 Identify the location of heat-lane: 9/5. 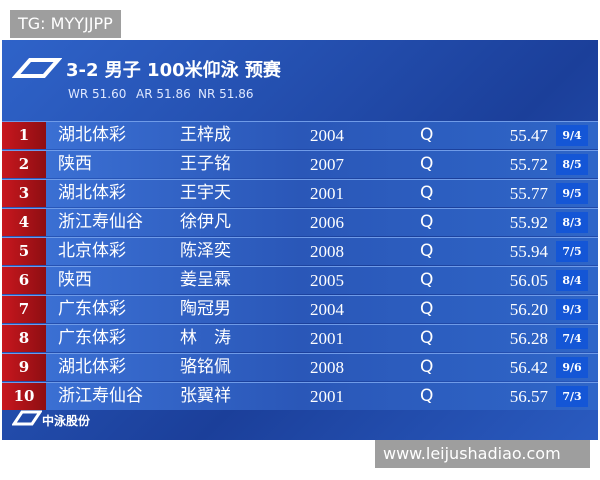
(572, 193).